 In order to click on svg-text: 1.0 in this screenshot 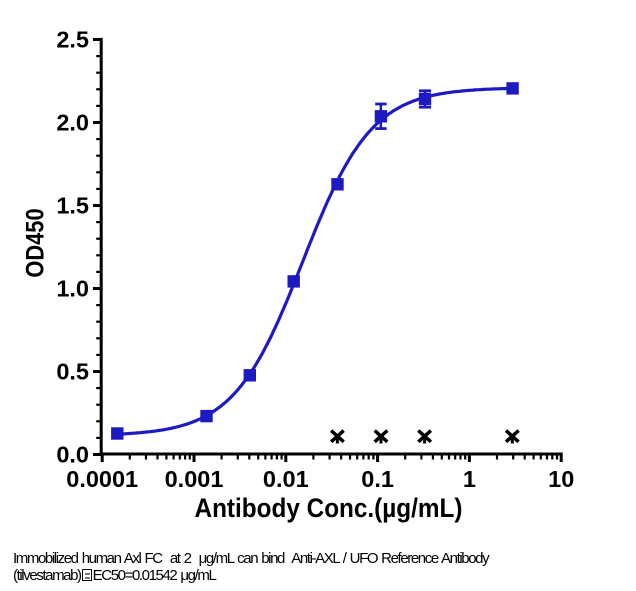, I will do `click(72, 289)`.